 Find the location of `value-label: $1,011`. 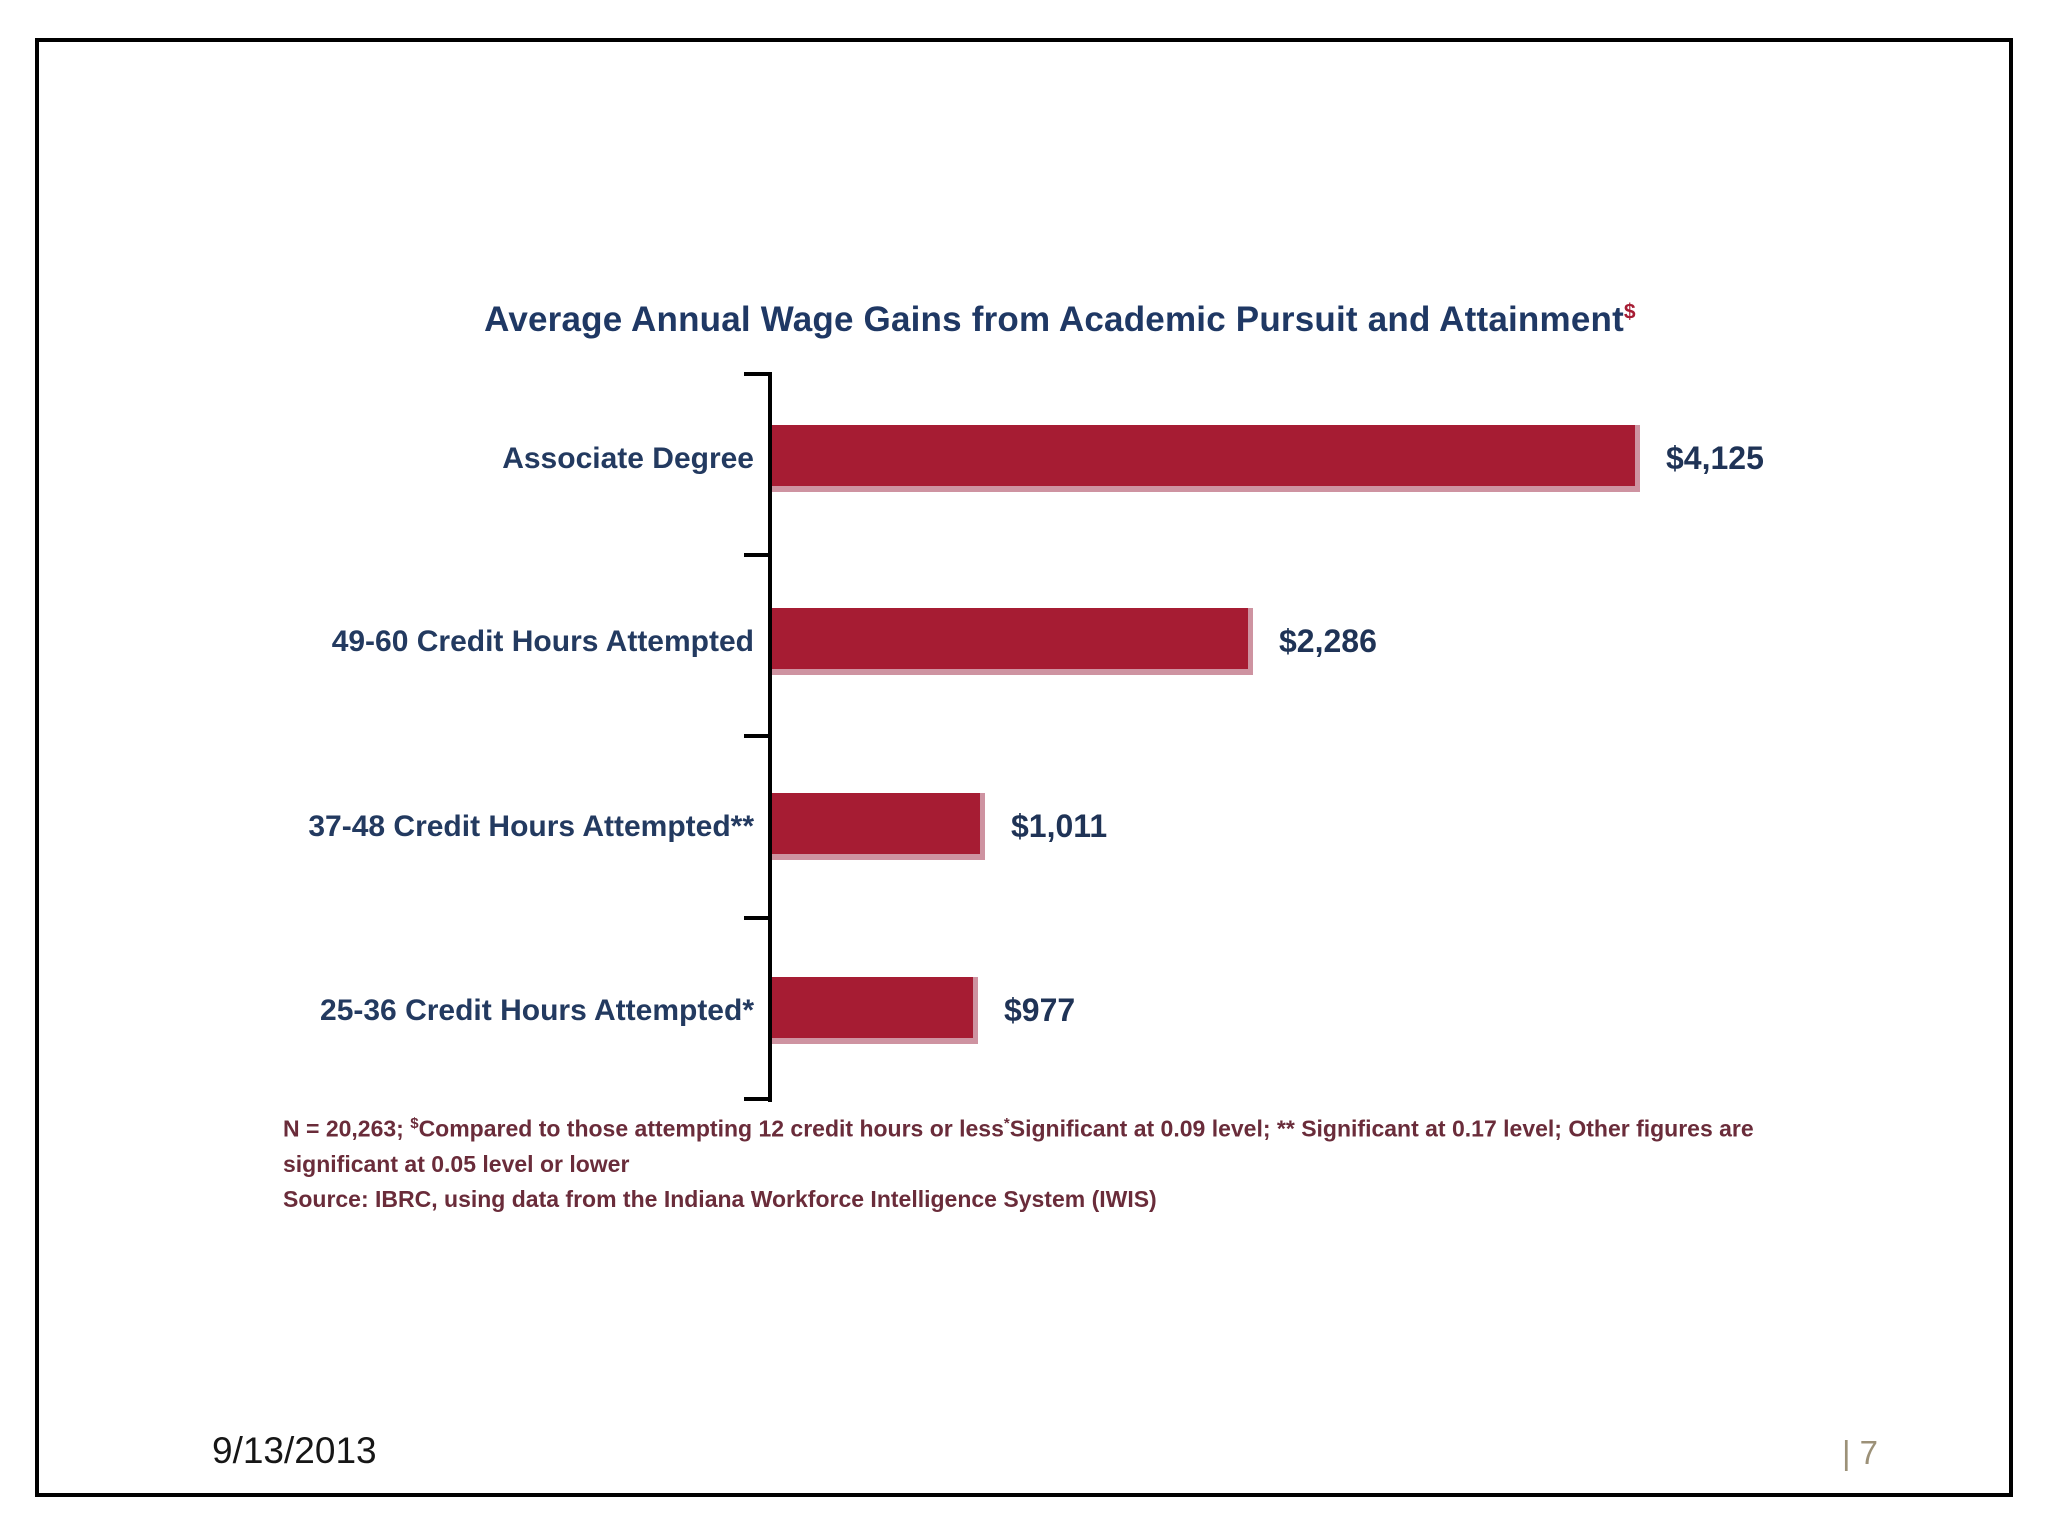

value-label: $1,011 is located at coordinates (1059, 826).